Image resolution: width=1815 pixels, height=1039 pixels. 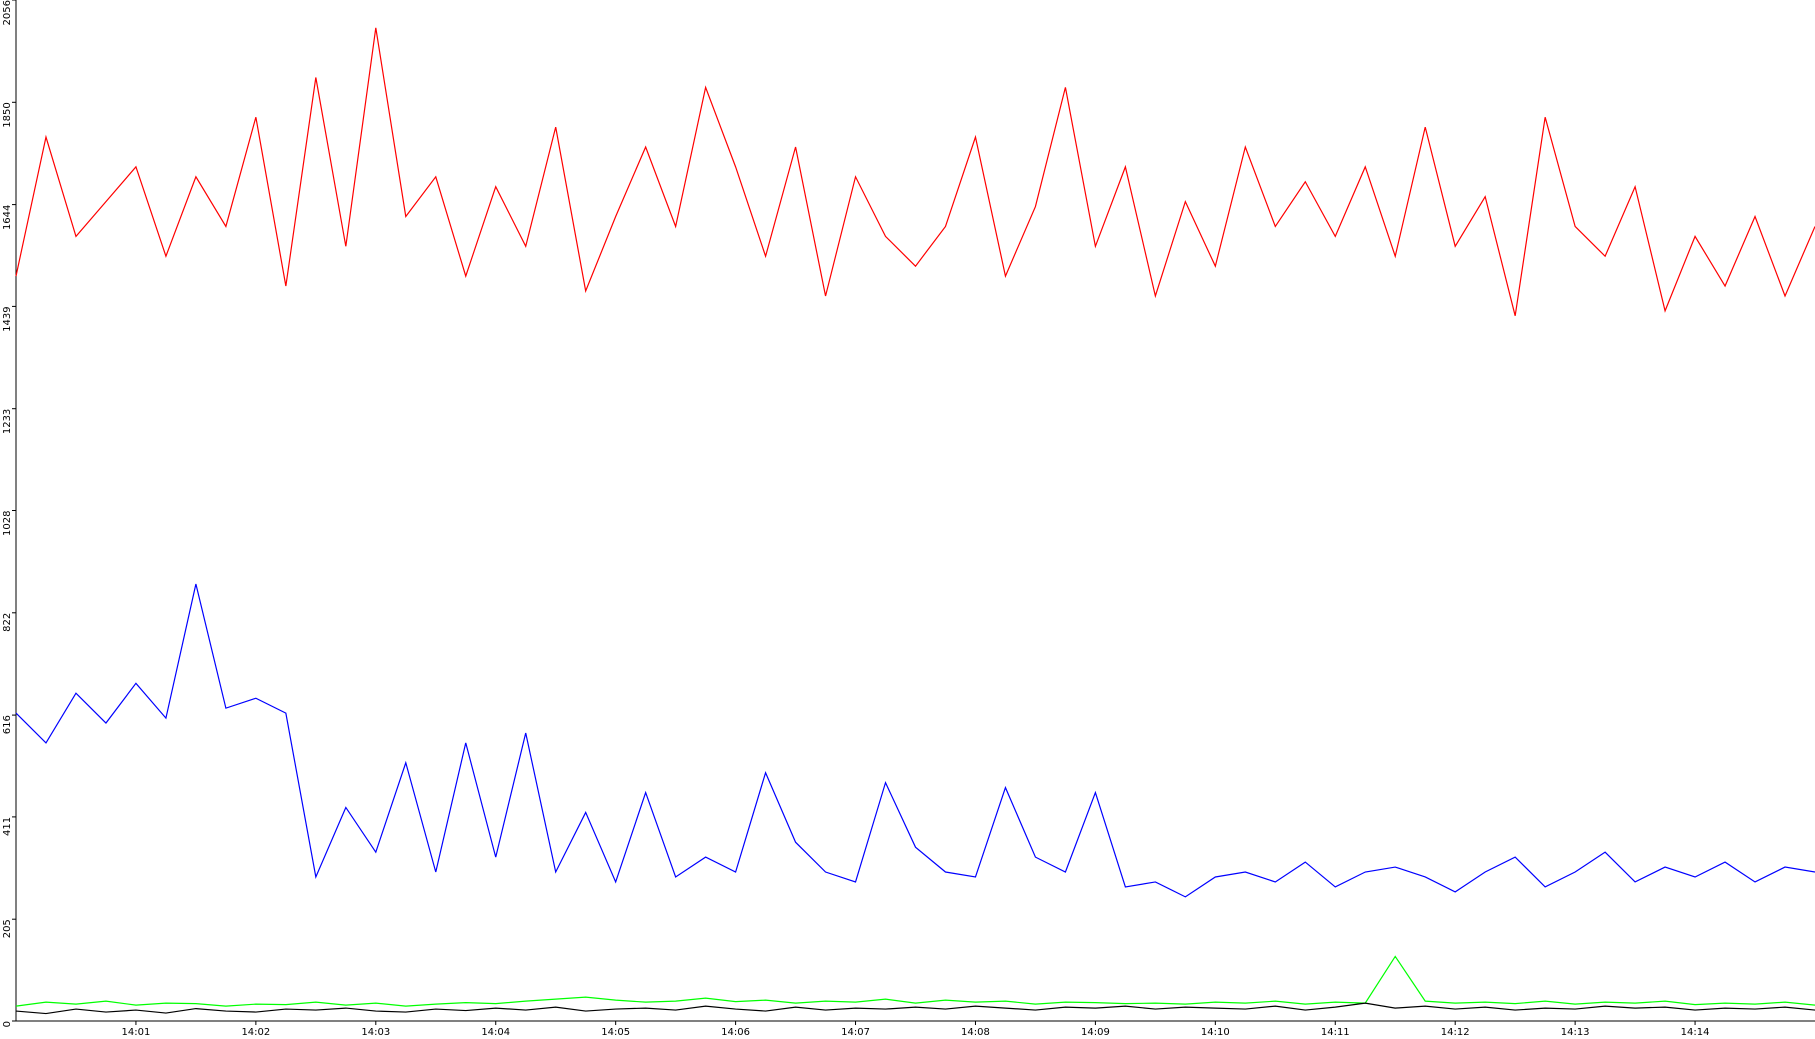 What do you see at coordinates (7, 217) in the screenshot?
I see `y-tick-label: 1644` at bounding box center [7, 217].